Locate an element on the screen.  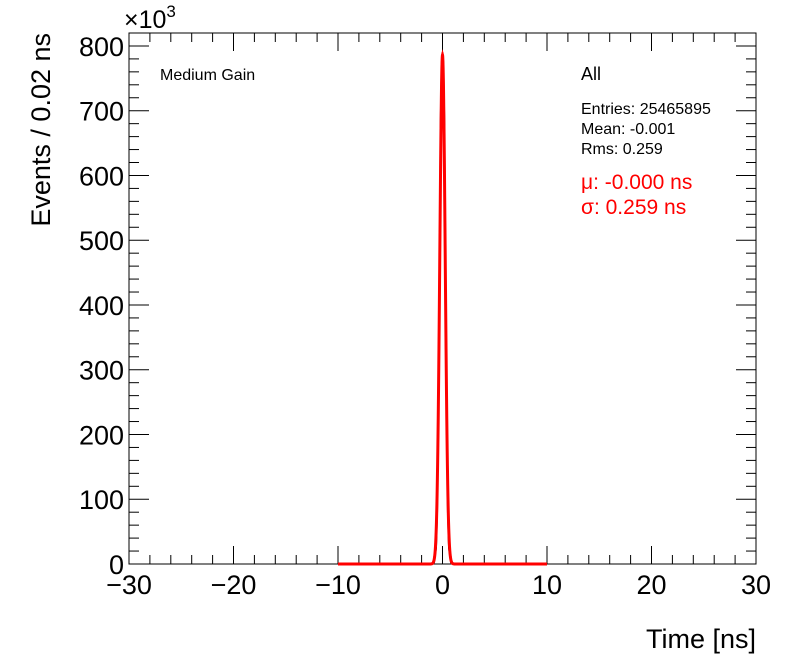
gain-label: Medium Gain is located at coordinates (207, 75).